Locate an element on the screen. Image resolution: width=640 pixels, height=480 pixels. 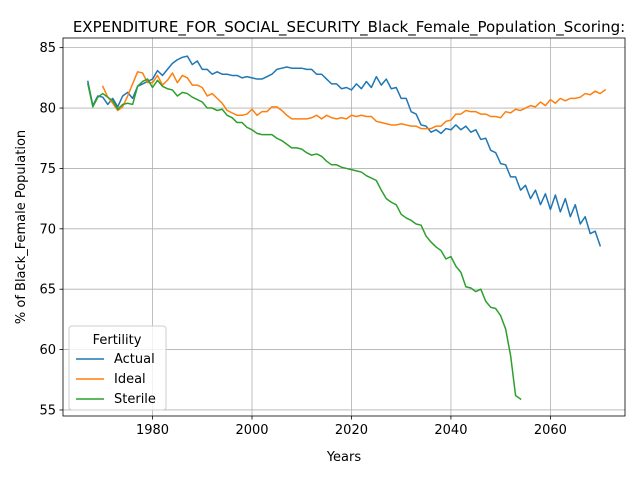
x-tick-label: 2060 is located at coordinates (550, 430).